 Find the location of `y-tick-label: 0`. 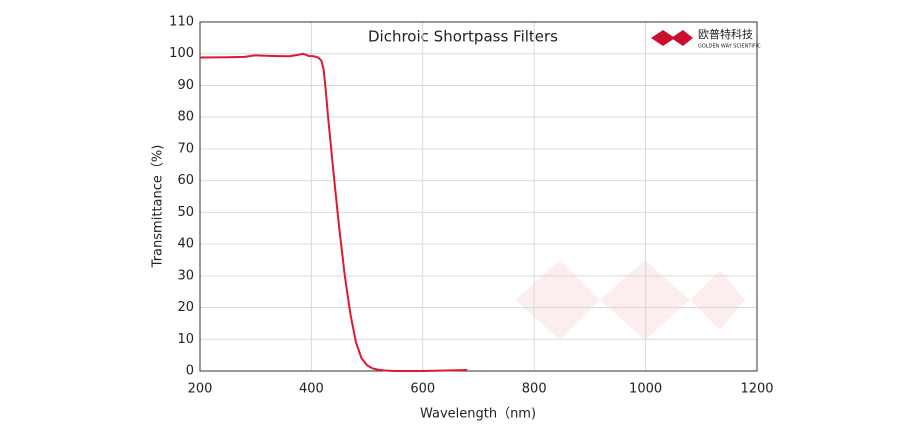

y-tick-label: 0 is located at coordinates (190, 371).